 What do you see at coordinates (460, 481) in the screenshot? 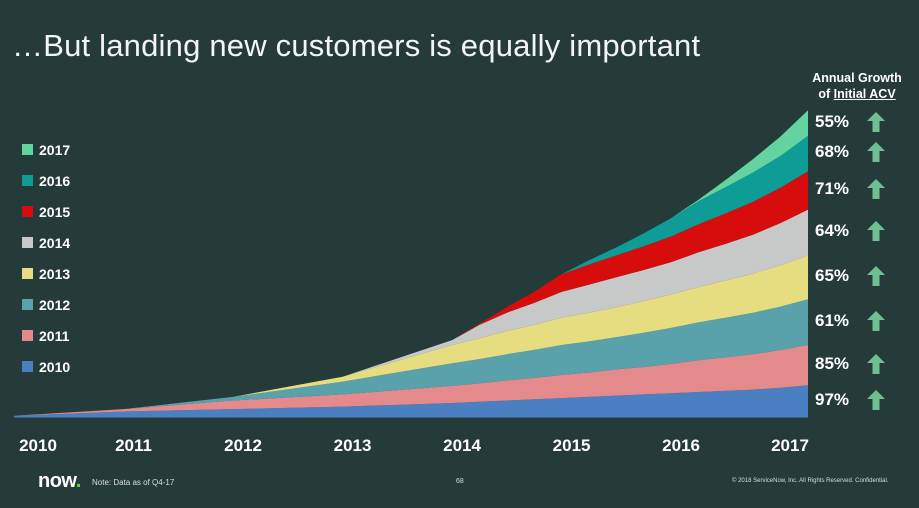
I see `page-number: 68` at bounding box center [460, 481].